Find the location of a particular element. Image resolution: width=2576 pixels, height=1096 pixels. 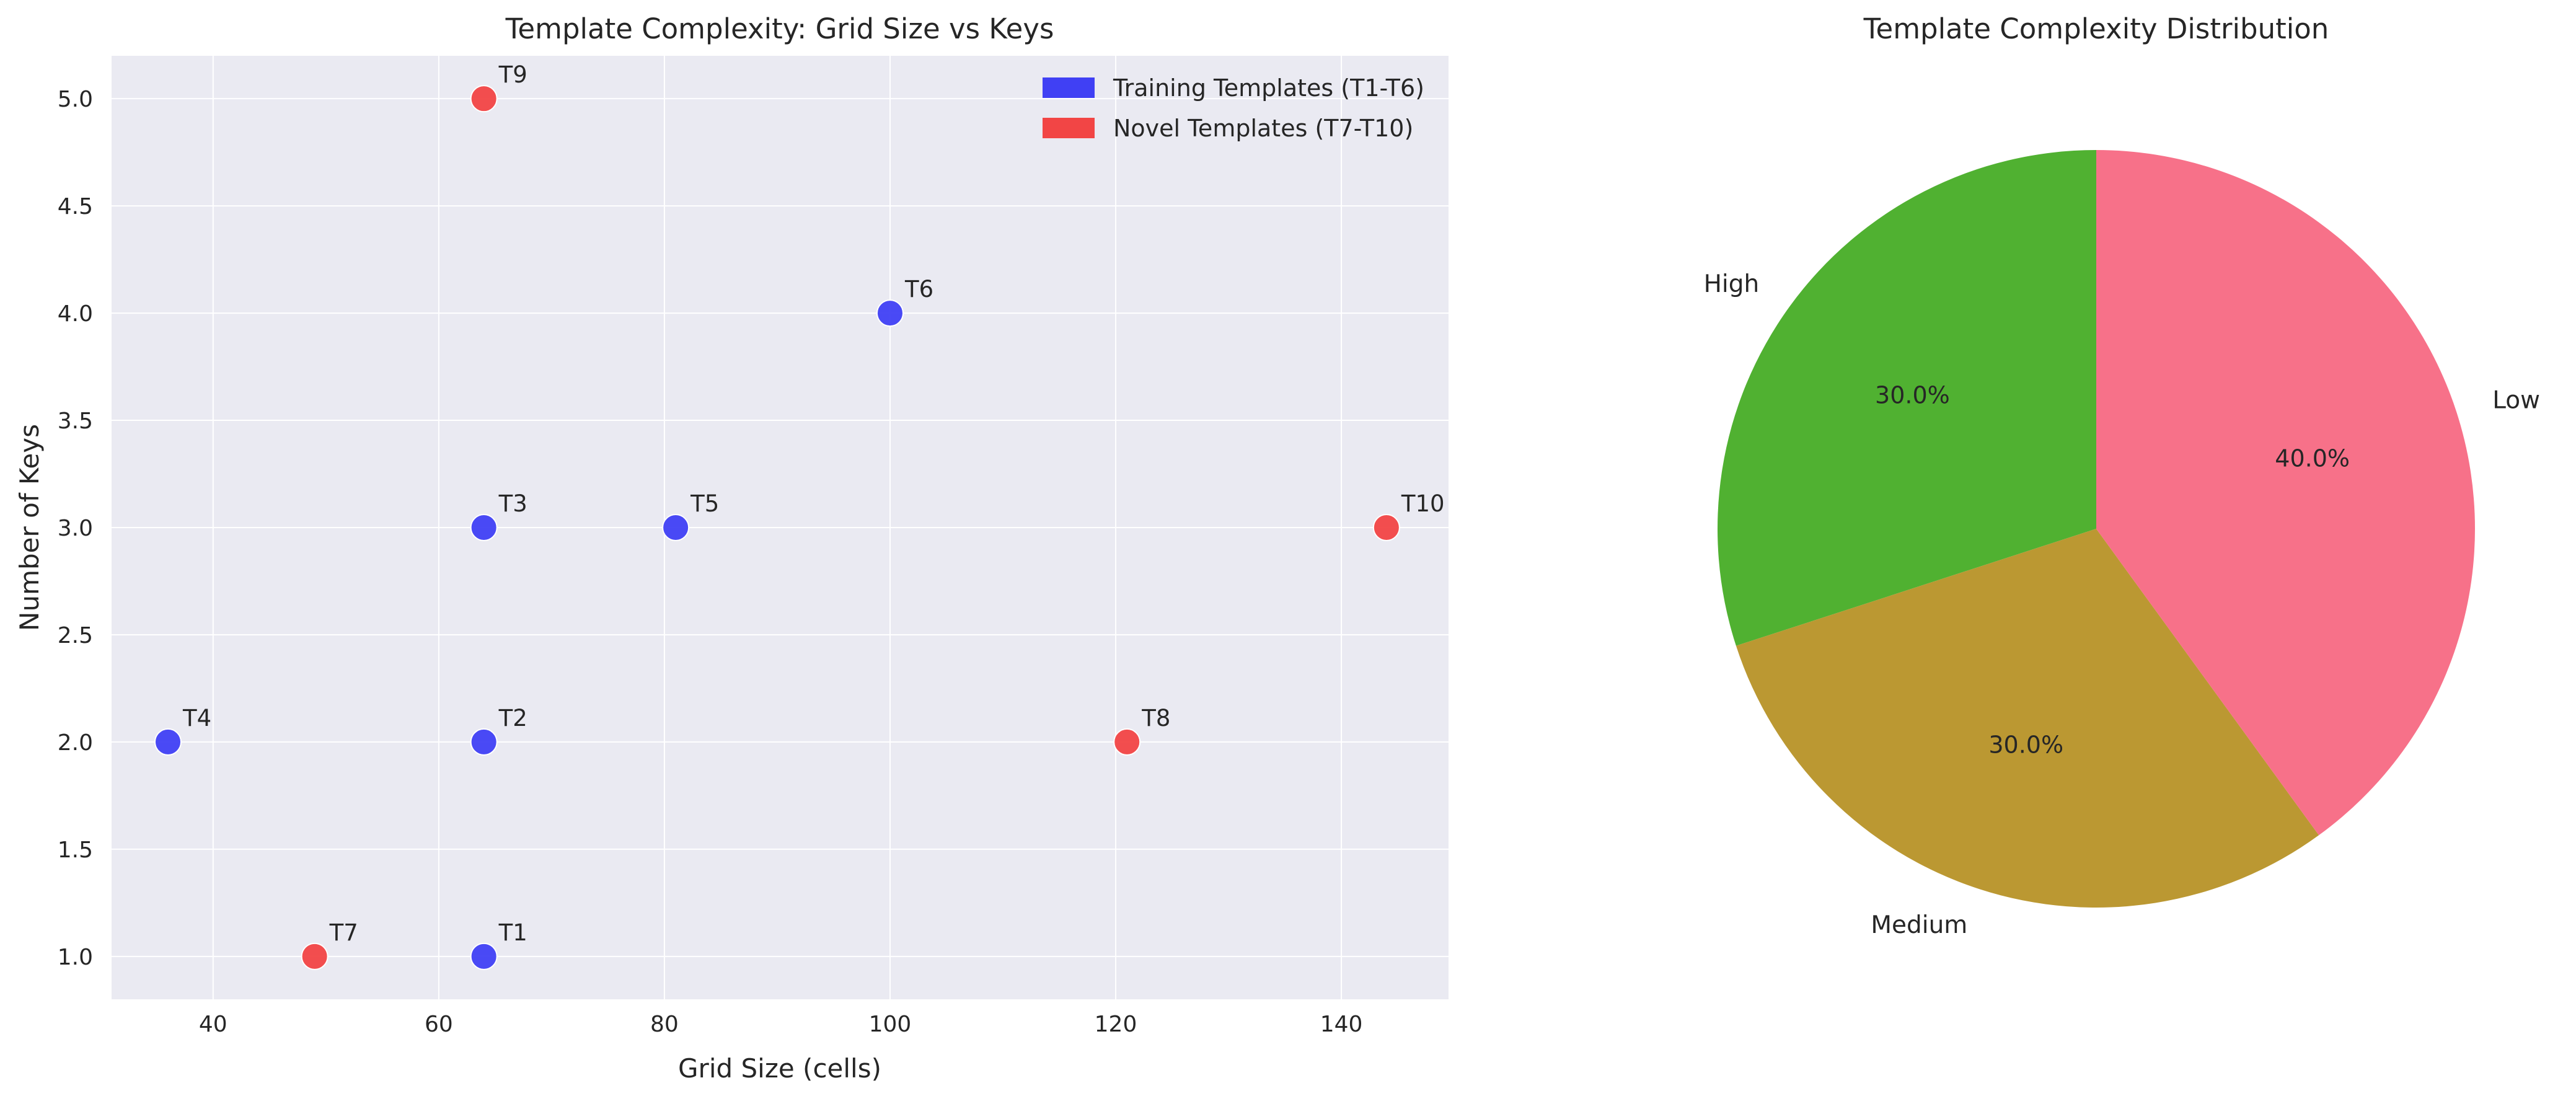

scatter-point-t8 is located at coordinates (1127, 742).